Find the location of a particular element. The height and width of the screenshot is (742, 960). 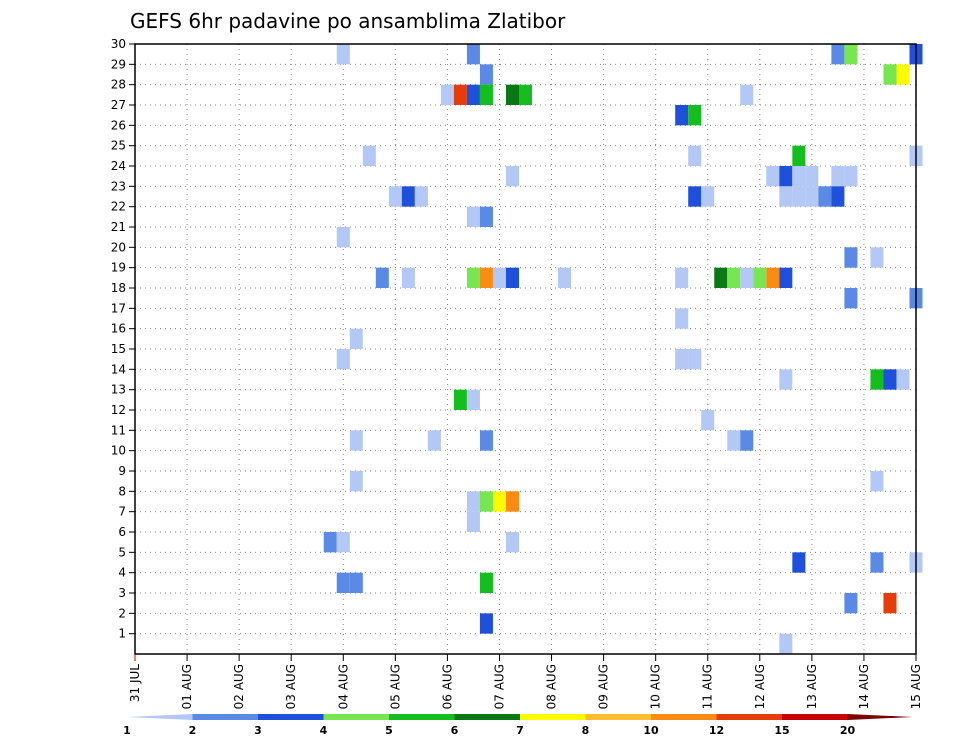

y-tick-label: 22 is located at coordinates (118, 207).